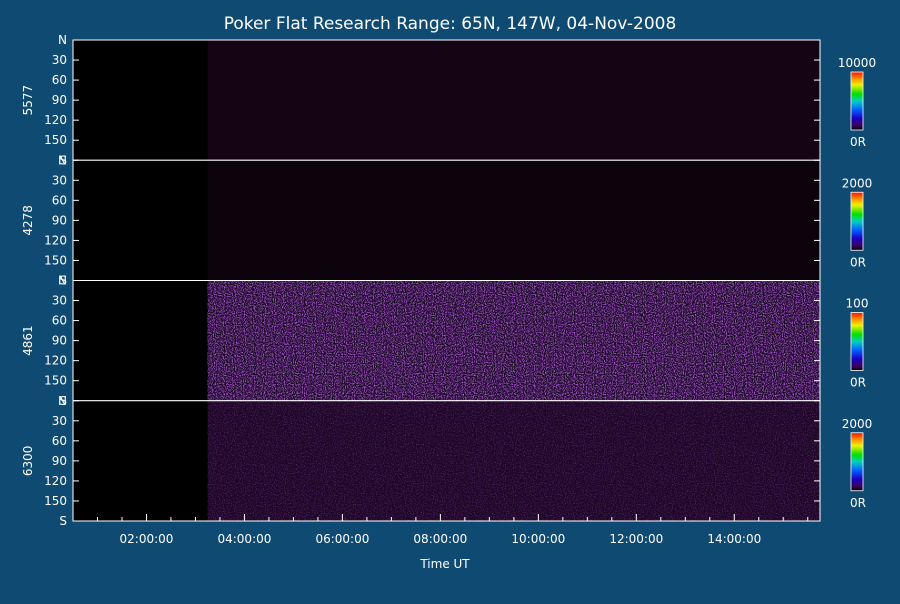 Image resolution: width=900 pixels, height=604 pixels. I want to click on x-tick-label: 12:00:00, so click(636, 539).